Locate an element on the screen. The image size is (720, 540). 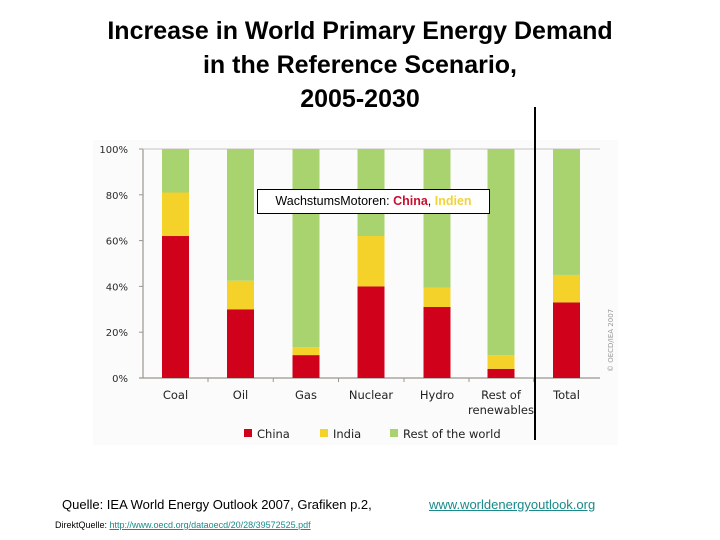
category-label: Nuclear is located at coordinates (371, 395).